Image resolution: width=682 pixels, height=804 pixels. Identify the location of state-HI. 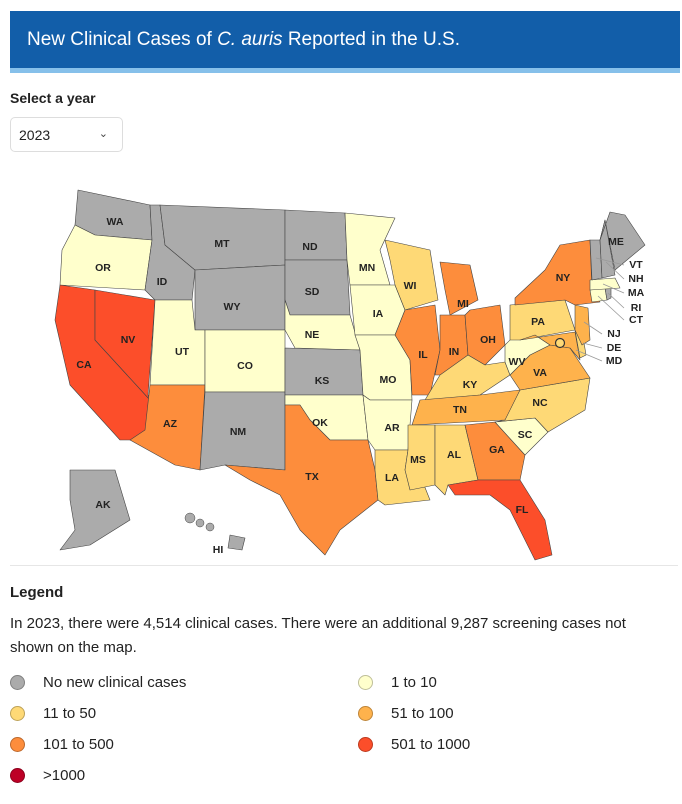
(236, 542).